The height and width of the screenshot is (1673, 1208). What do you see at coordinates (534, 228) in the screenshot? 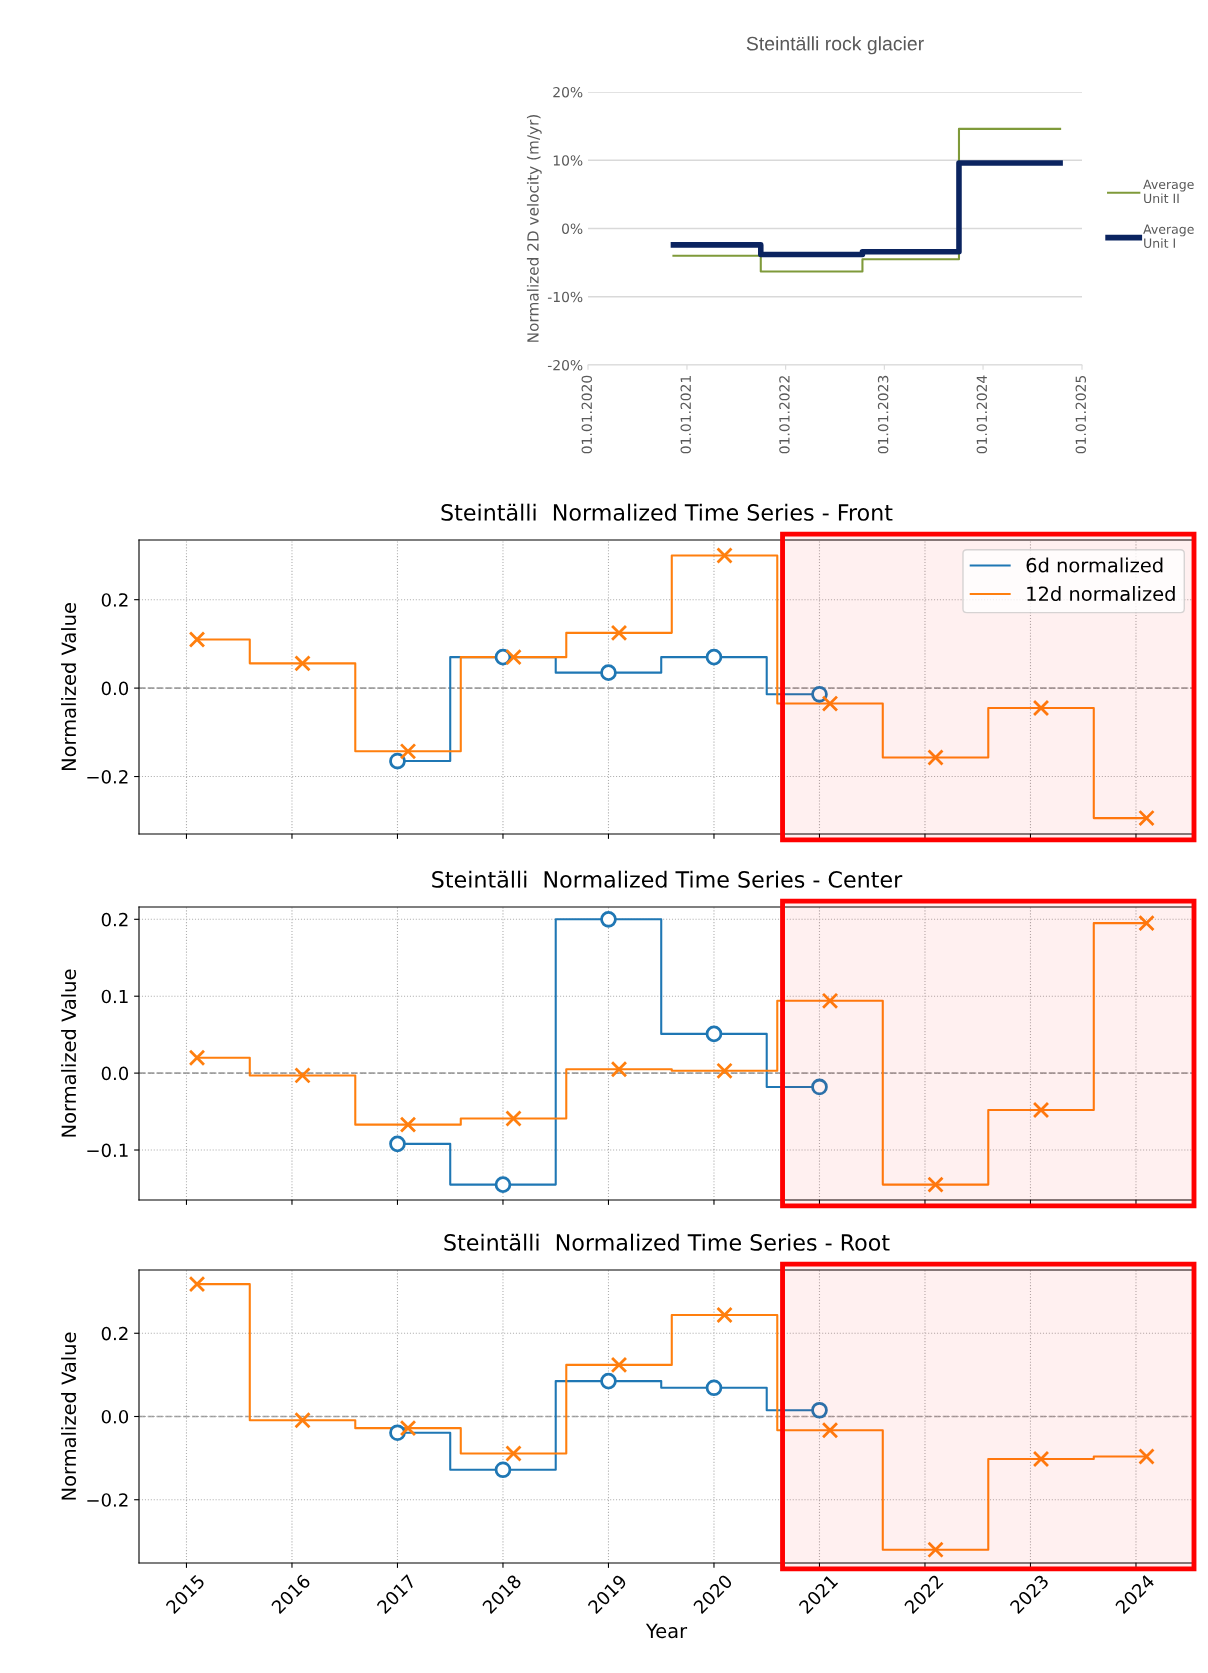
I see `y-axis-title: Normalized 2D velocity (m/yr)` at bounding box center [534, 228].